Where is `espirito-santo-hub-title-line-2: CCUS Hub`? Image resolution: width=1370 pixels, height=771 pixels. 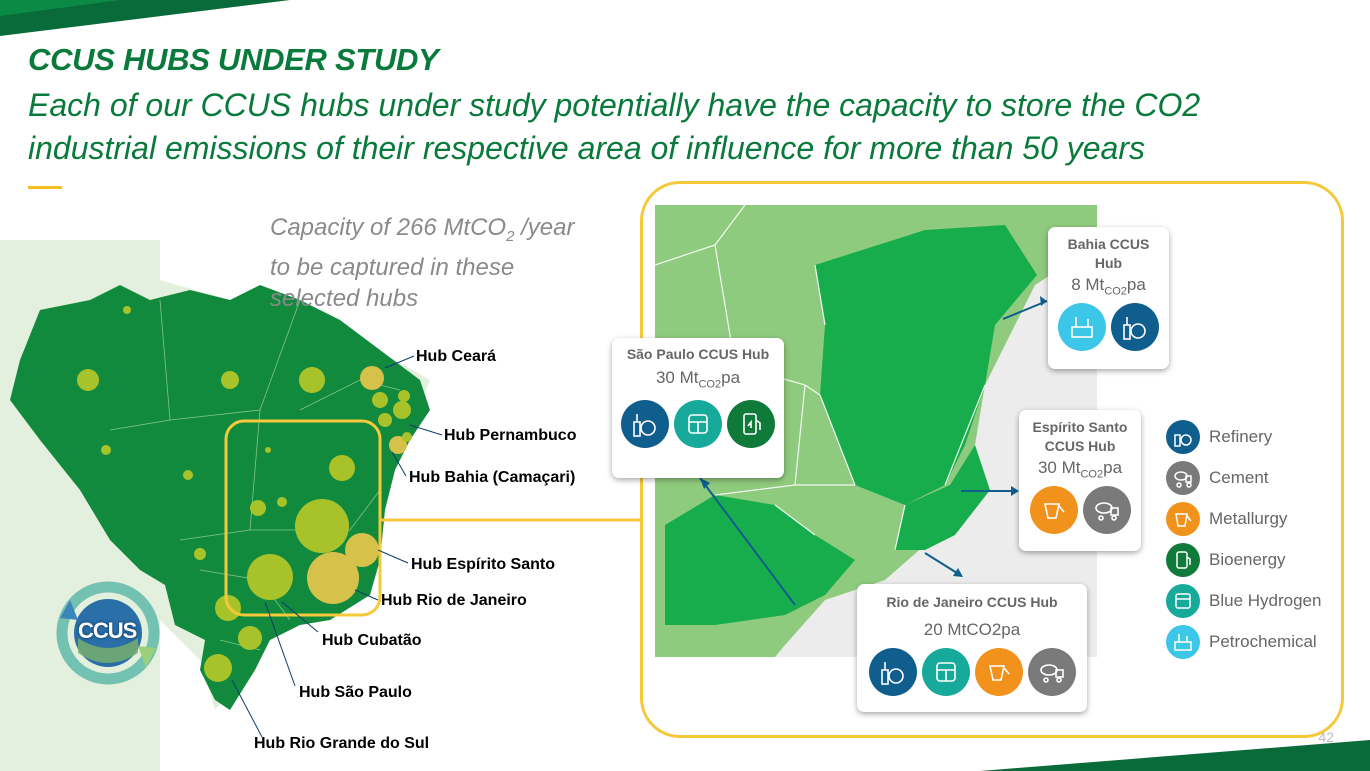 espirito-santo-hub-title-line-2: CCUS Hub is located at coordinates (1080, 446).